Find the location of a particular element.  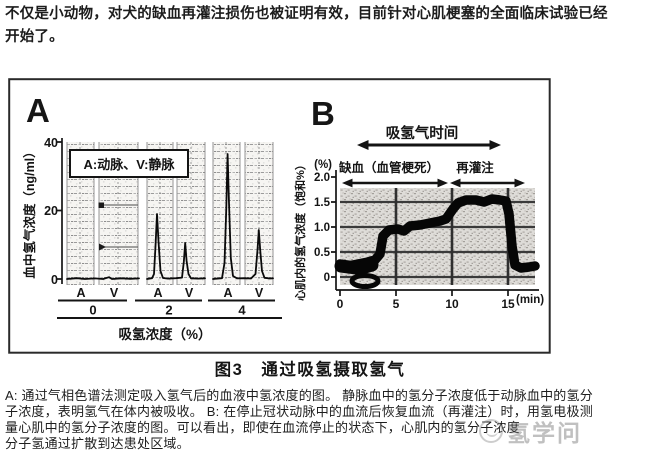

reperfusion-arrow is located at coordinates (487, 183).